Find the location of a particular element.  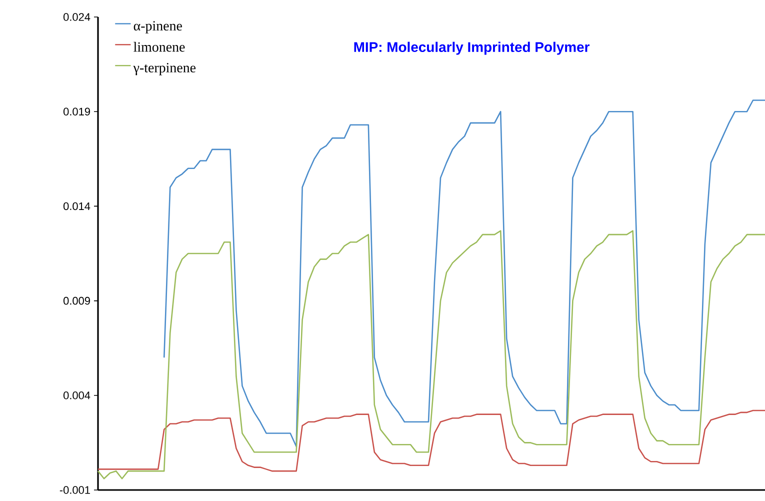

annotation: MIP: Molecularly Imprinted Polymer is located at coordinates (472, 48).